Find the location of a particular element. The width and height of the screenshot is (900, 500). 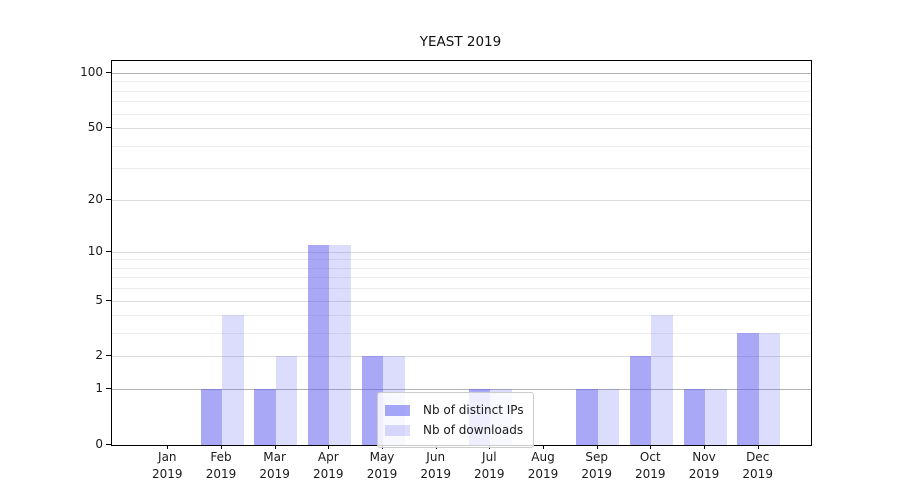

x-tick-label-nov: Nov 2019 is located at coordinates (704, 465).